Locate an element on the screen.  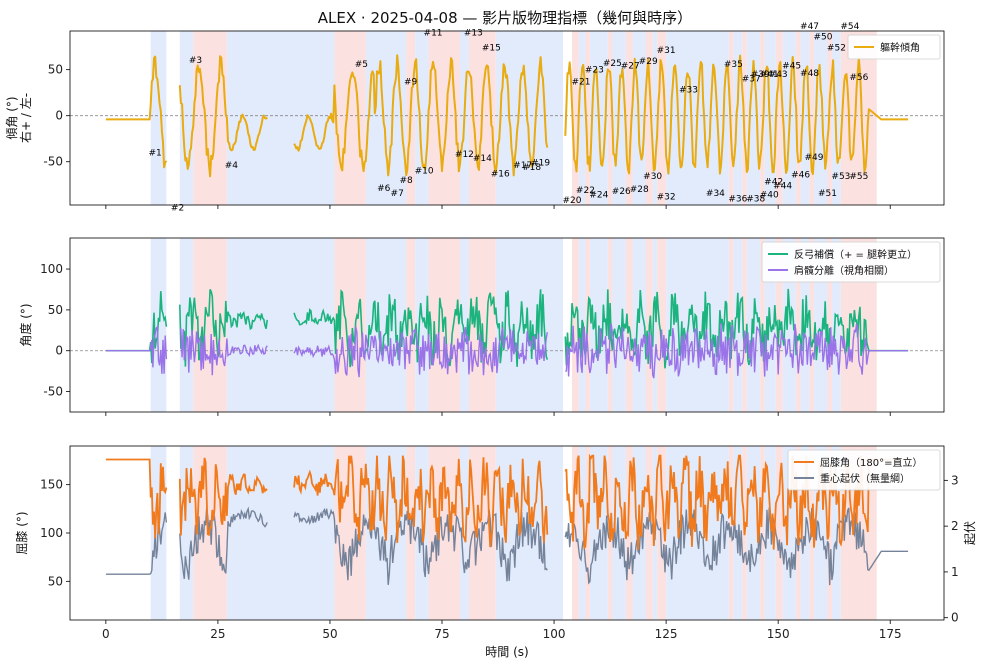
event-annotation: #26 is located at coordinates (621, 192).